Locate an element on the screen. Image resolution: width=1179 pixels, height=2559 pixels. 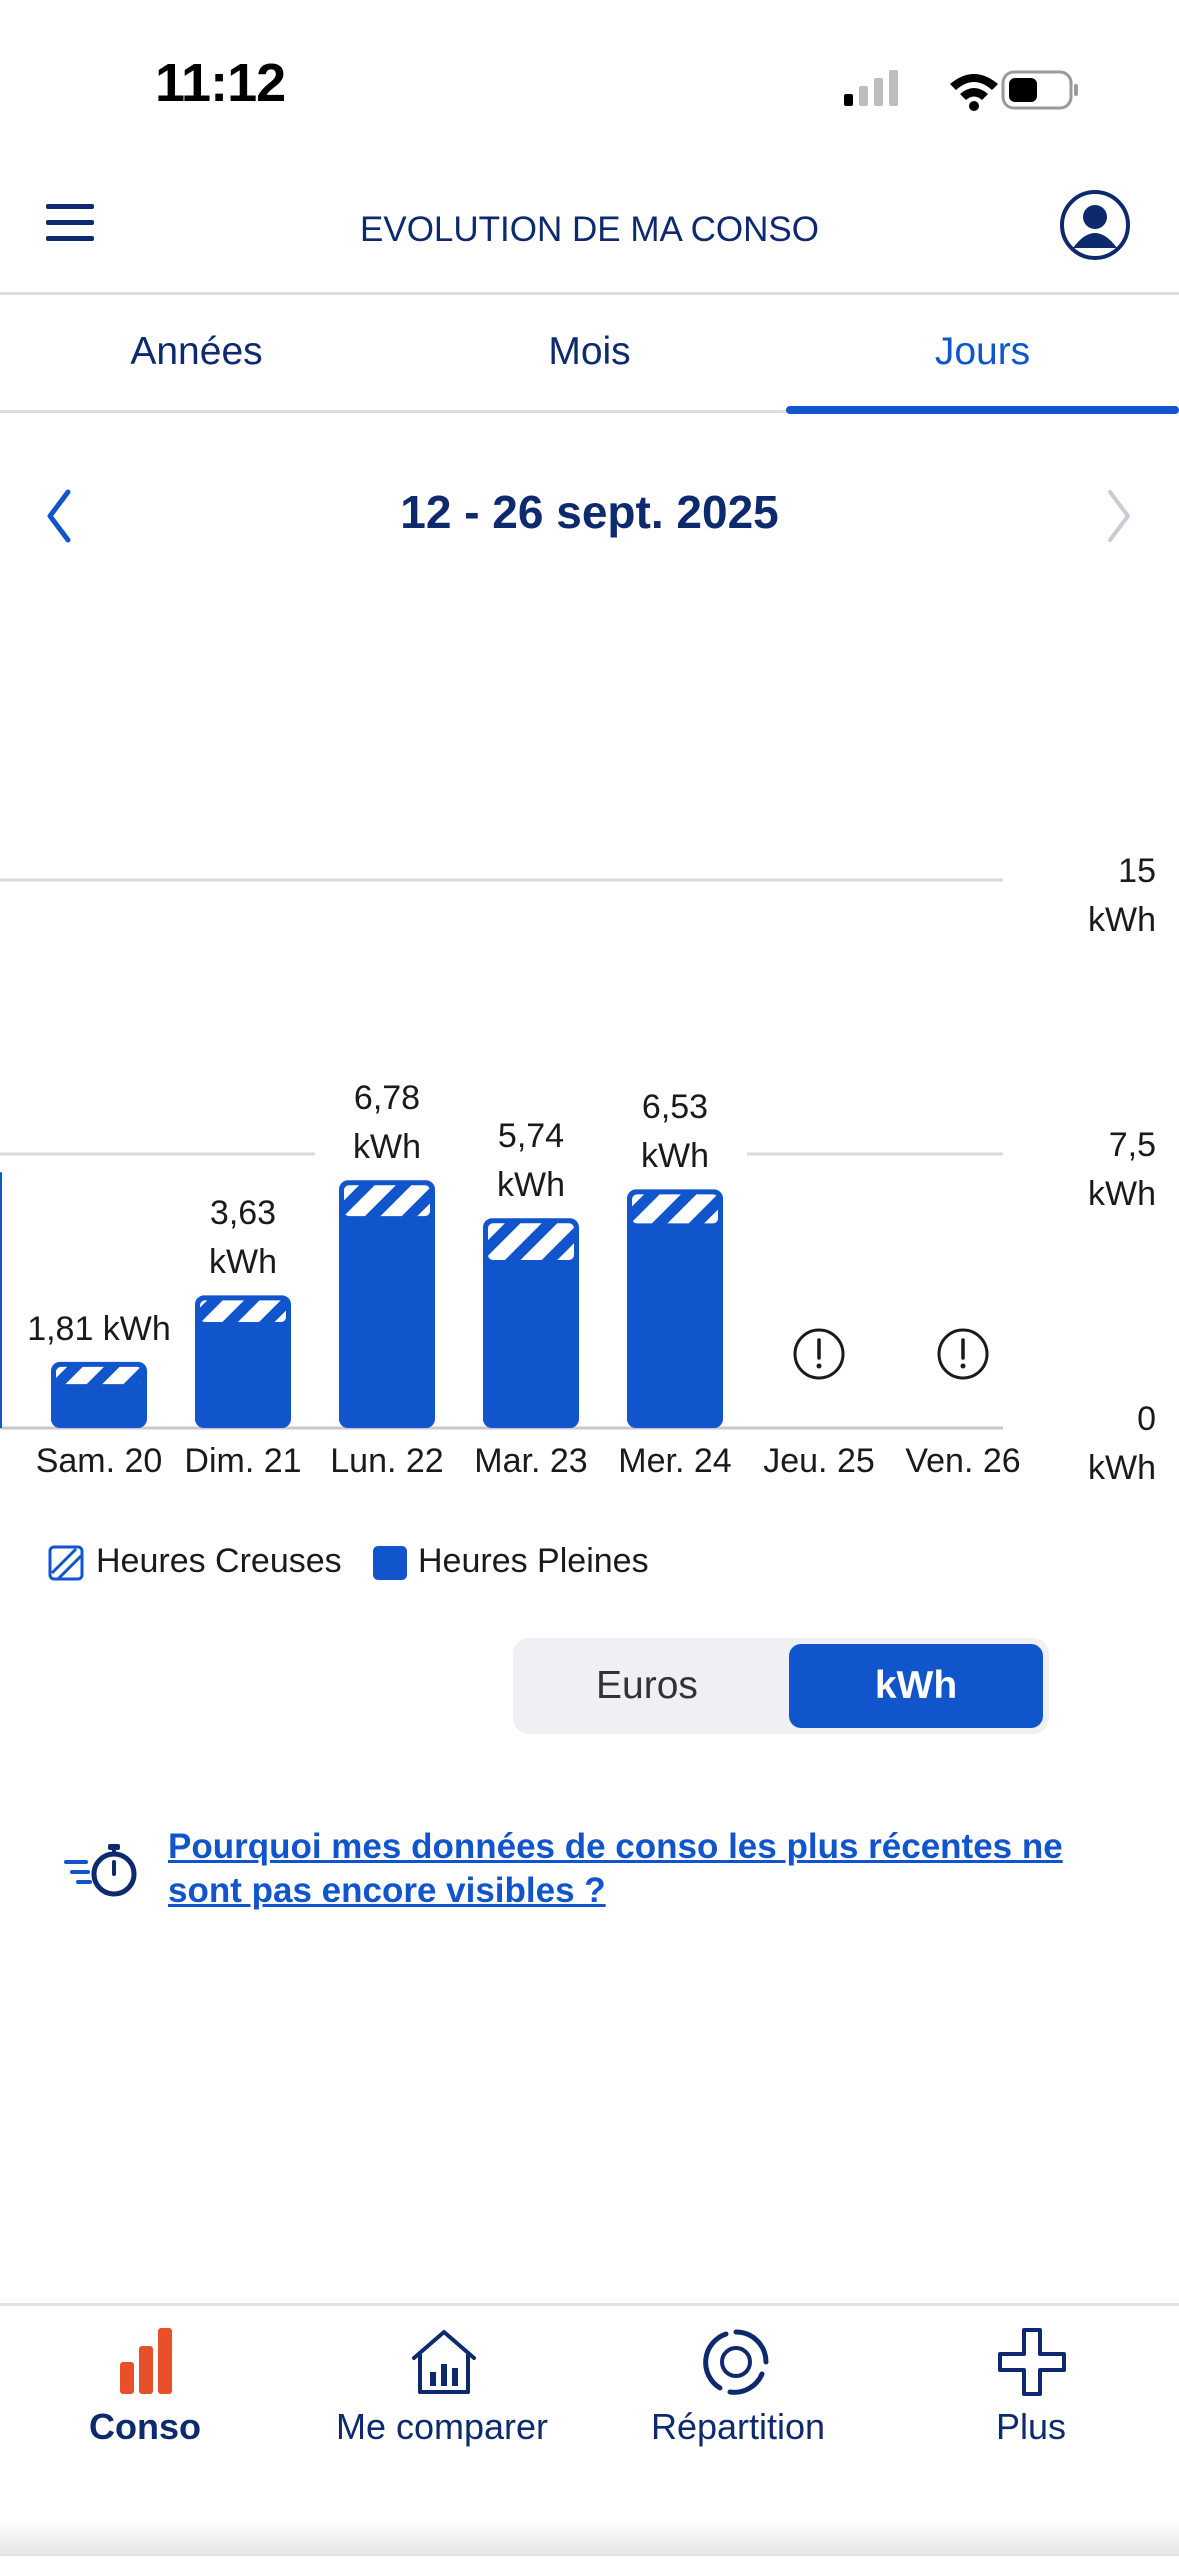
tab-mois: Mois is located at coordinates (589, 351).